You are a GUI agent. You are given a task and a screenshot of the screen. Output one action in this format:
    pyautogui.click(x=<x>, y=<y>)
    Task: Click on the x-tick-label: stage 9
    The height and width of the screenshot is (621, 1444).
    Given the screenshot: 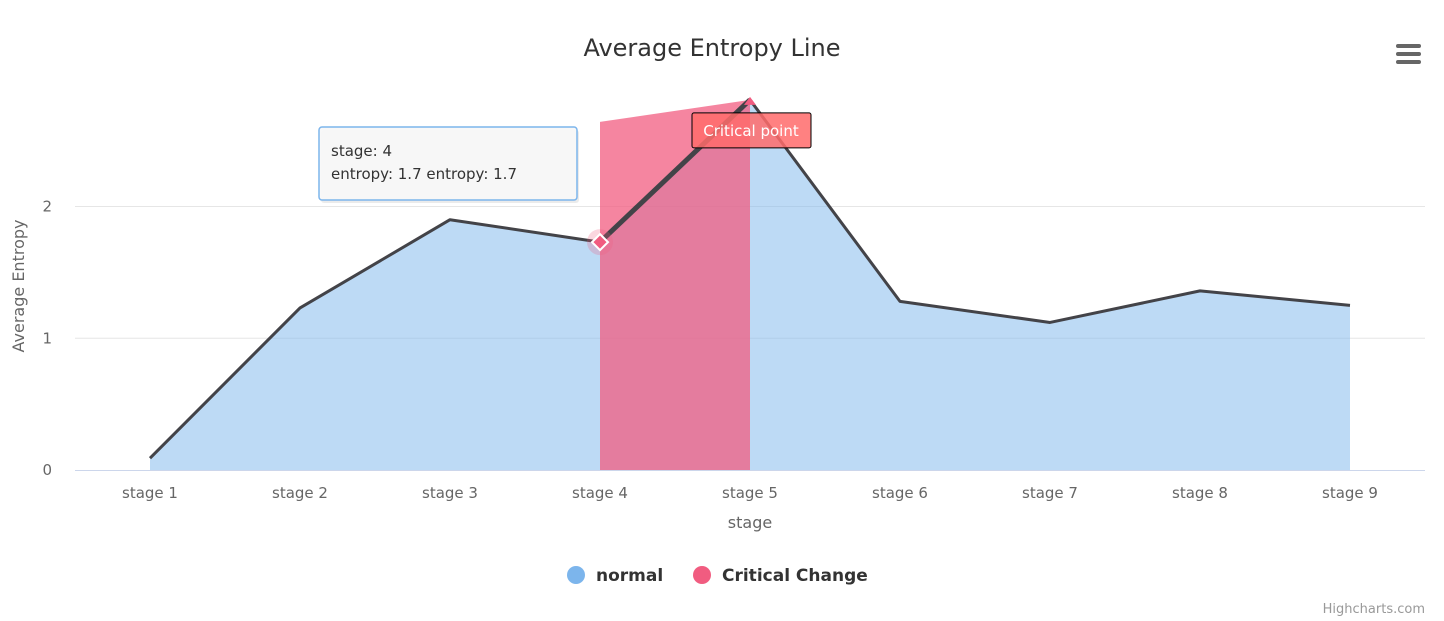 What is the action you would take?
    pyautogui.click(x=1350, y=493)
    